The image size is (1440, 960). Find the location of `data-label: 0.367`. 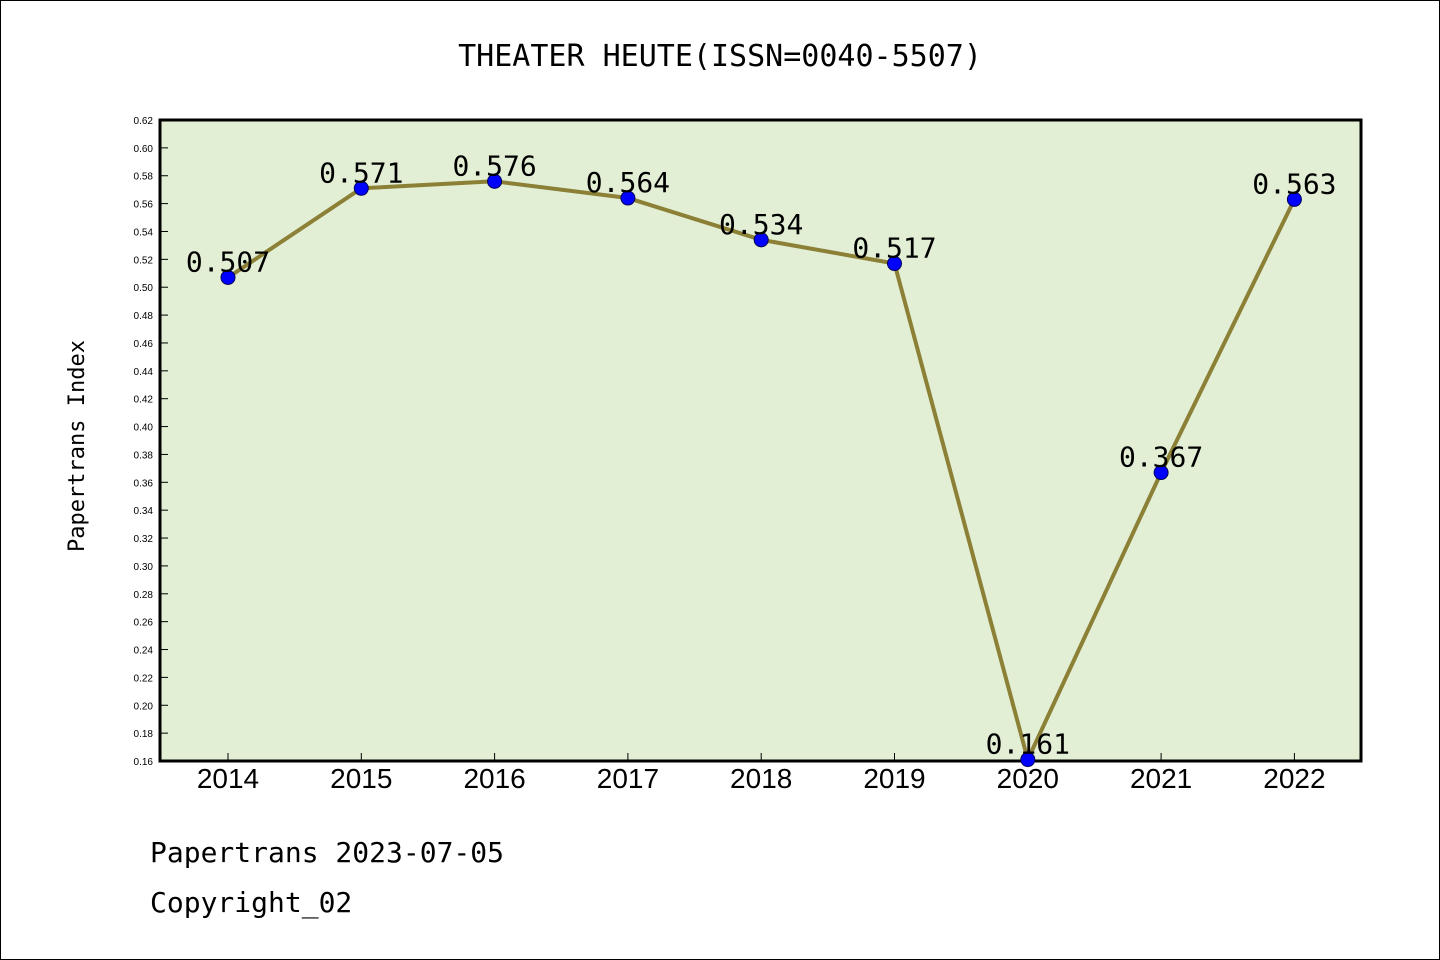

data-label: 0.367 is located at coordinates (1161, 457).